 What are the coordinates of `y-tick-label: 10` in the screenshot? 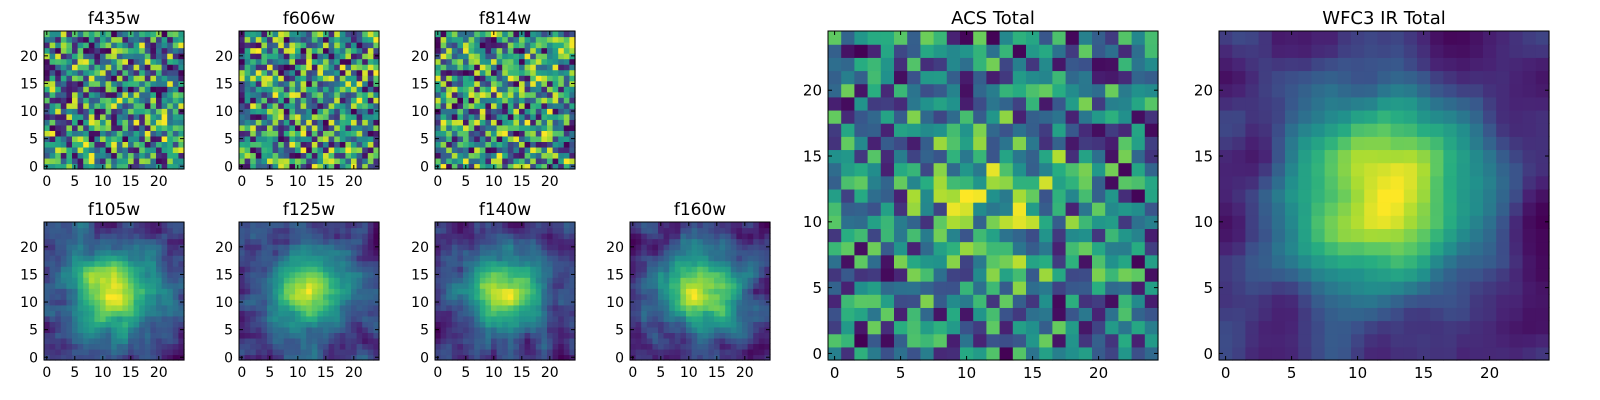 It's located at (615, 303).